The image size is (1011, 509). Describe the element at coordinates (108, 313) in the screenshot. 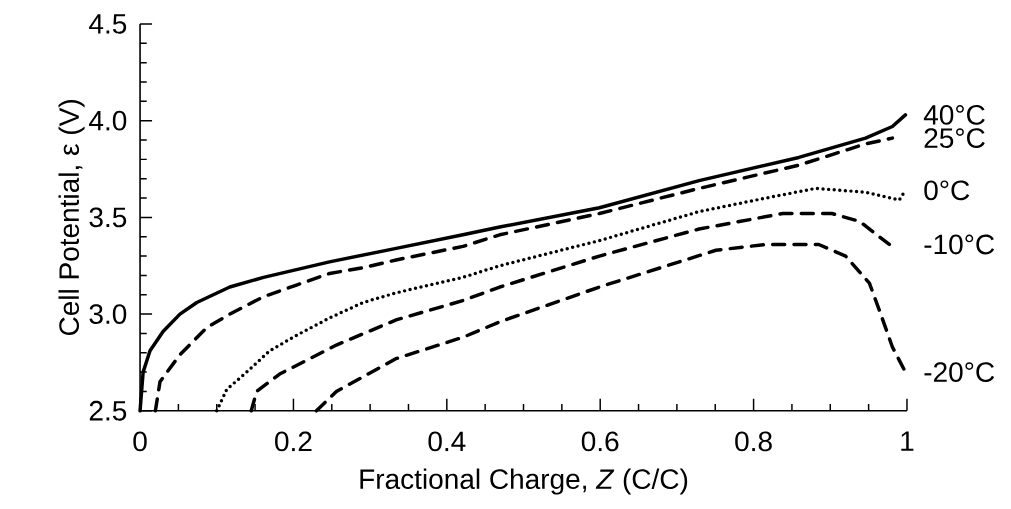

I see `y-tick-label: 3.0` at that location.